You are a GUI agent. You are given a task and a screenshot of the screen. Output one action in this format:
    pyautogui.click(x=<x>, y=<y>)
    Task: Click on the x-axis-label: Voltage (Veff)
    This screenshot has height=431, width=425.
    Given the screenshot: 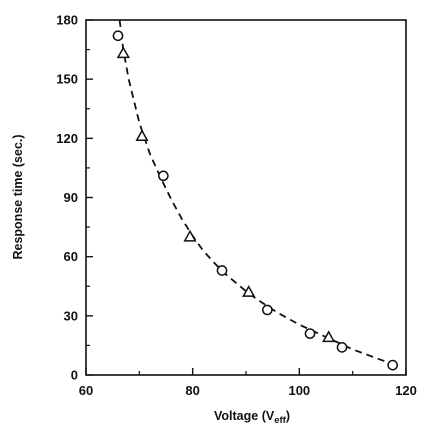 What is the action you would take?
    pyautogui.click(x=252, y=417)
    